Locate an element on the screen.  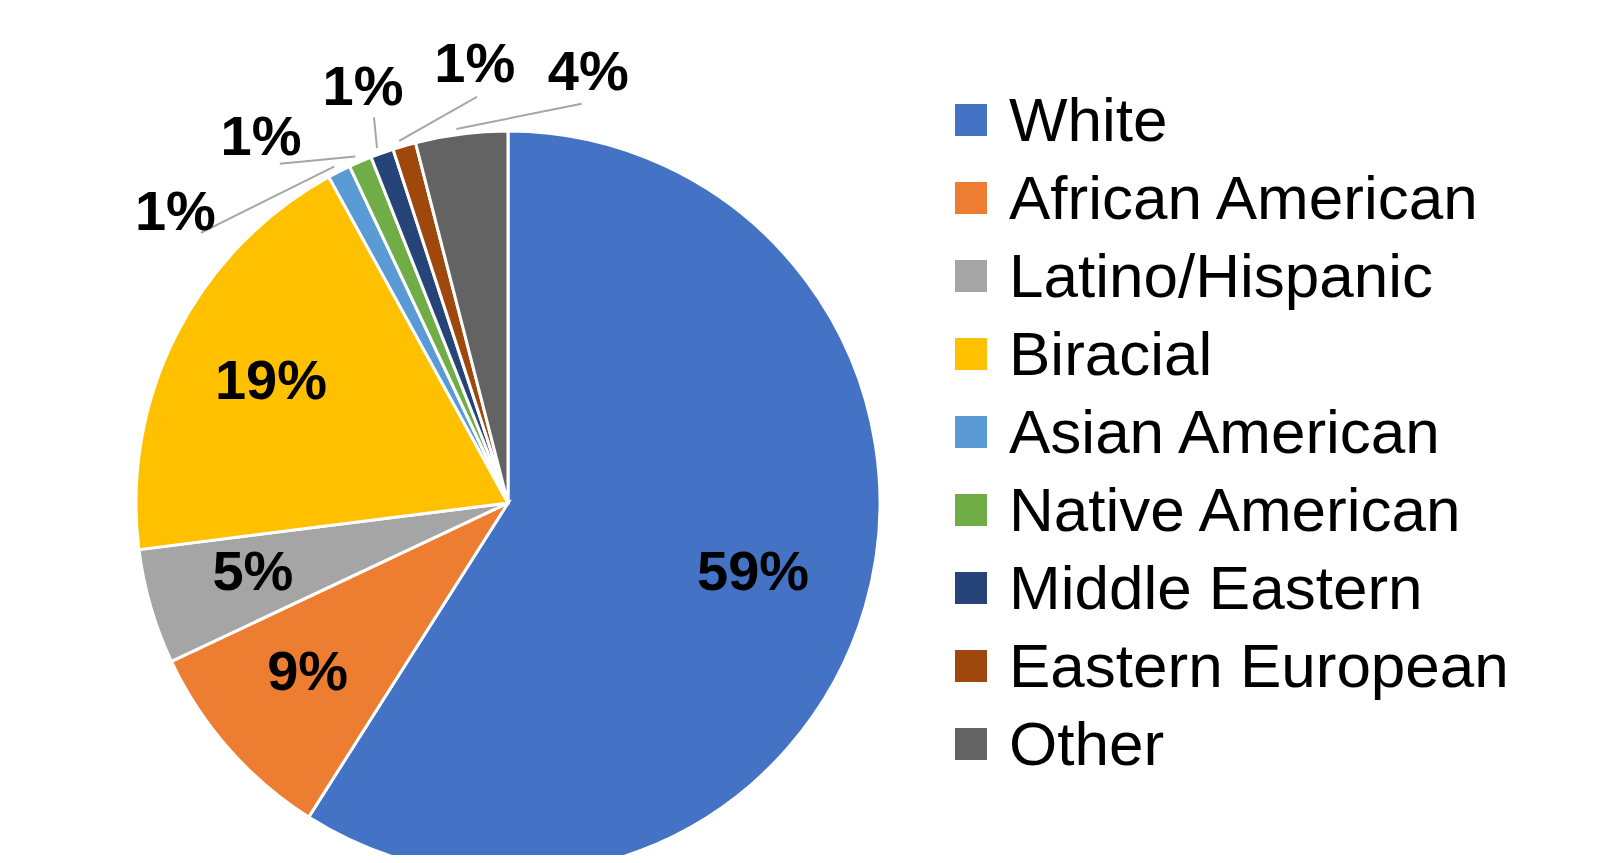
legend-label: Eastern European is located at coordinates (1259, 665).